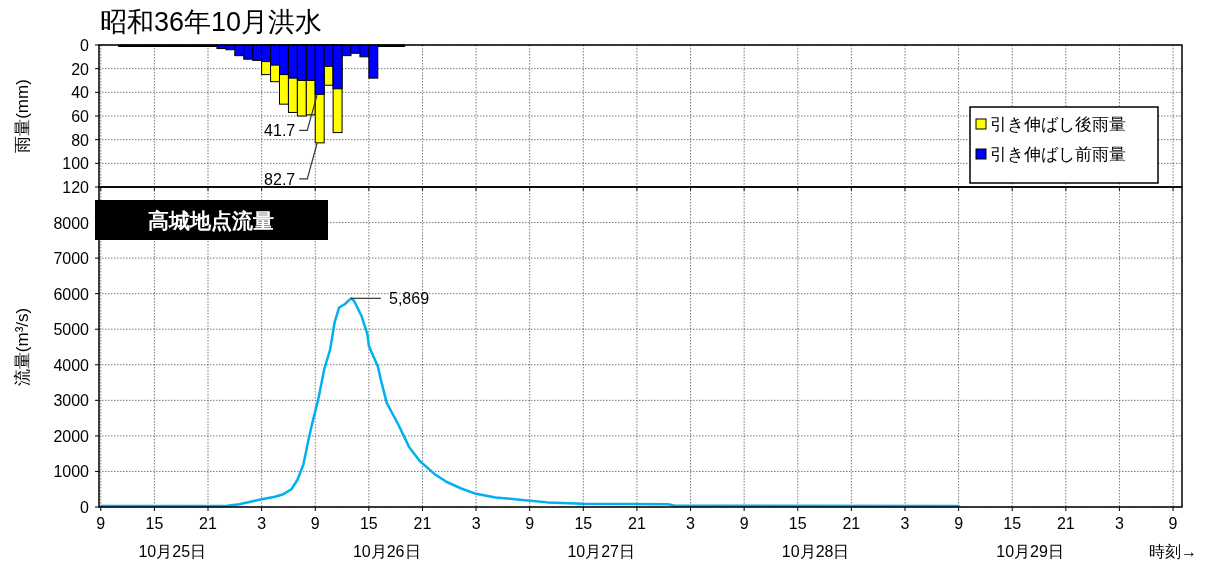 This screenshot has height=571, width=1205. Describe the element at coordinates (71, 330) in the screenshot. I see `y-tick-label: 5000` at that location.